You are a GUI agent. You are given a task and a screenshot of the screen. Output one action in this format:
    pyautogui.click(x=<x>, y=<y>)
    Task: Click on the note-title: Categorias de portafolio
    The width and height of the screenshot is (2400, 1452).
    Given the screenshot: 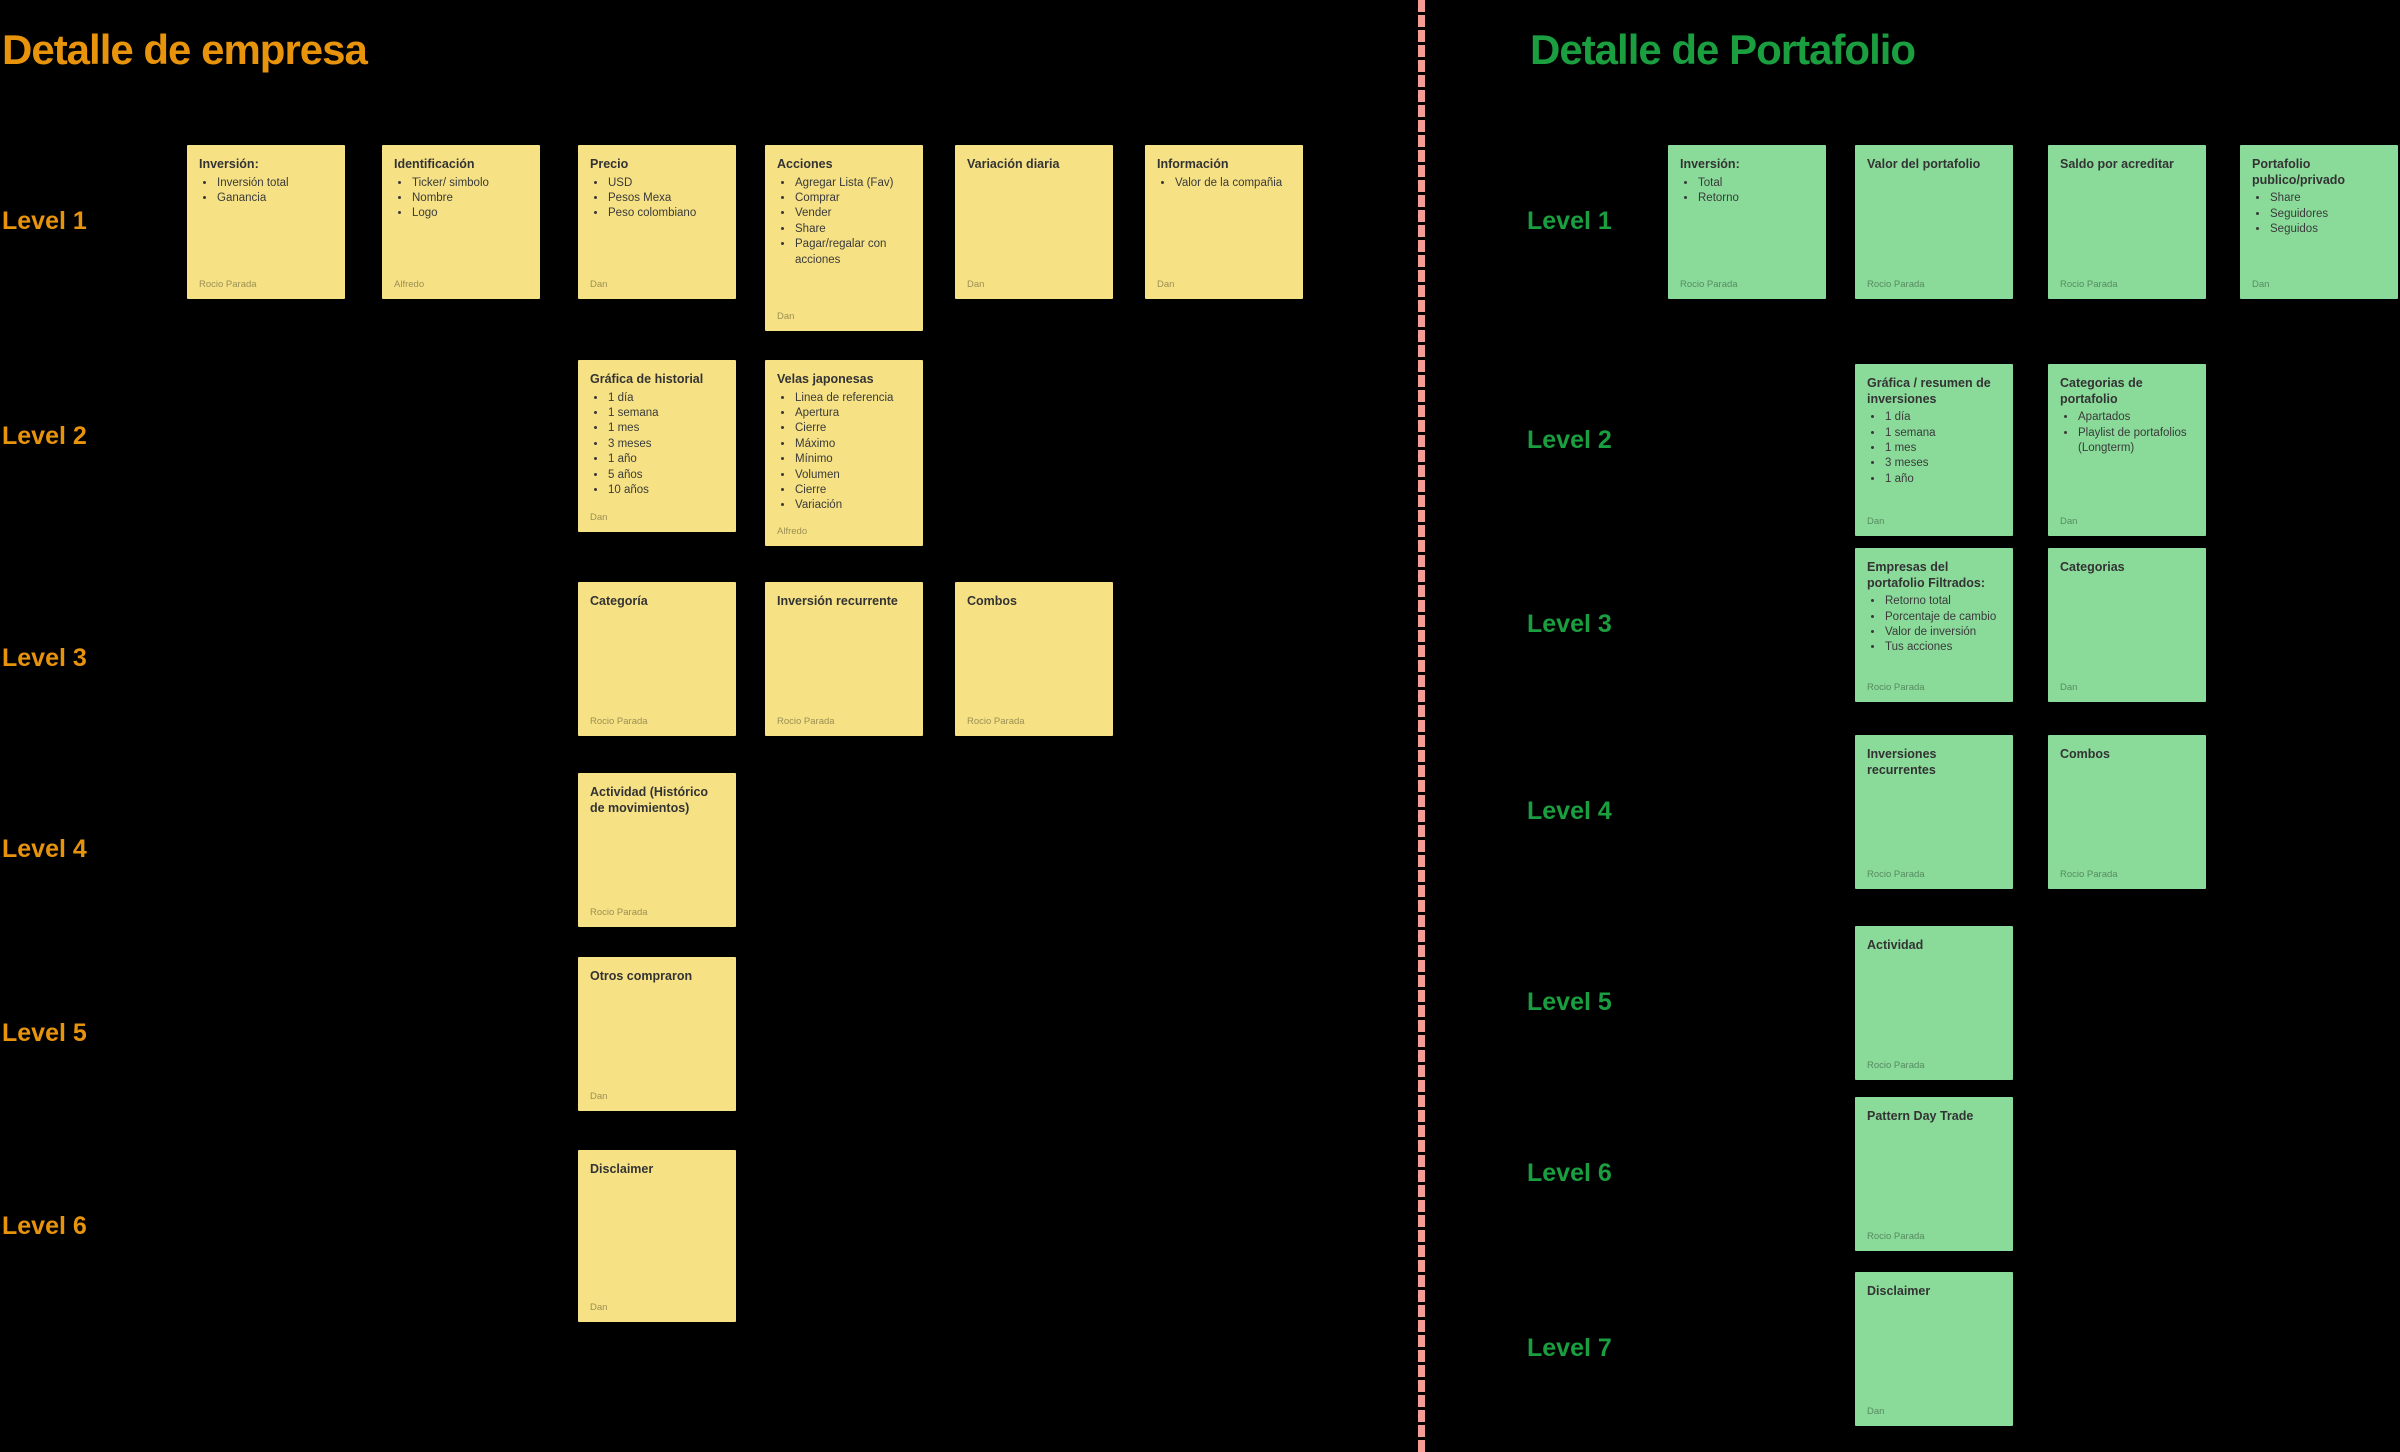 What is the action you would take?
    pyautogui.click(x=2101, y=391)
    